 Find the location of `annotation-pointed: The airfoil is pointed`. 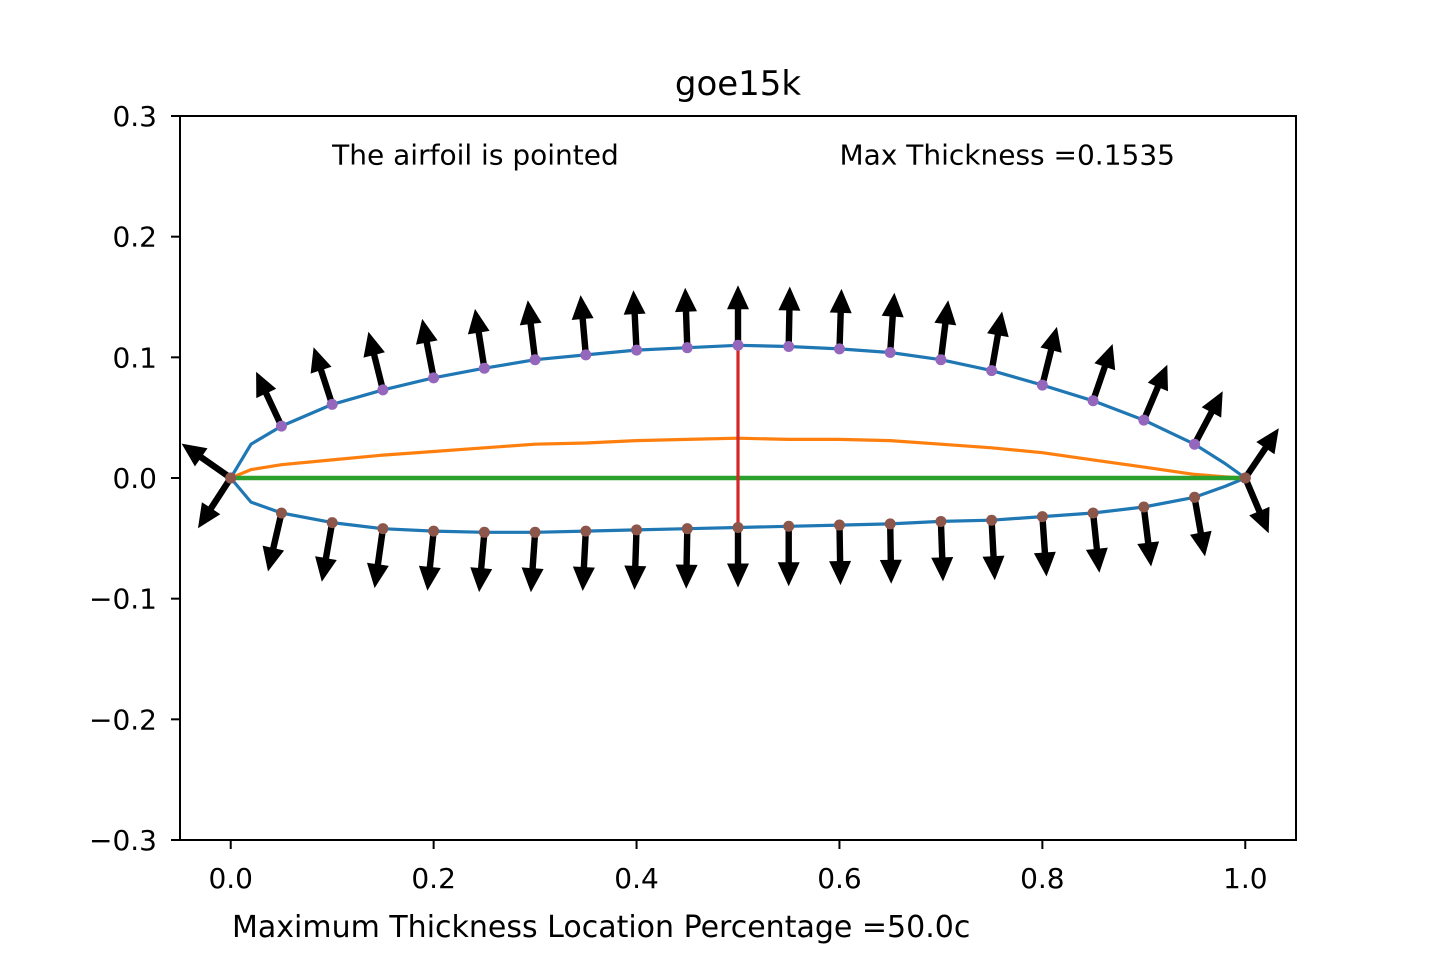

annotation-pointed: The airfoil is pointed is located at coordinates (475, 154).